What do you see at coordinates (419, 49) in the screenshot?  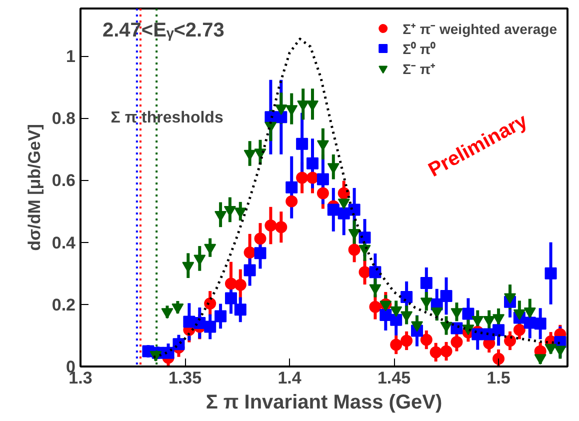 I see `legend-label: Σ⁰ π⁰` at bounding box center [419, 49].